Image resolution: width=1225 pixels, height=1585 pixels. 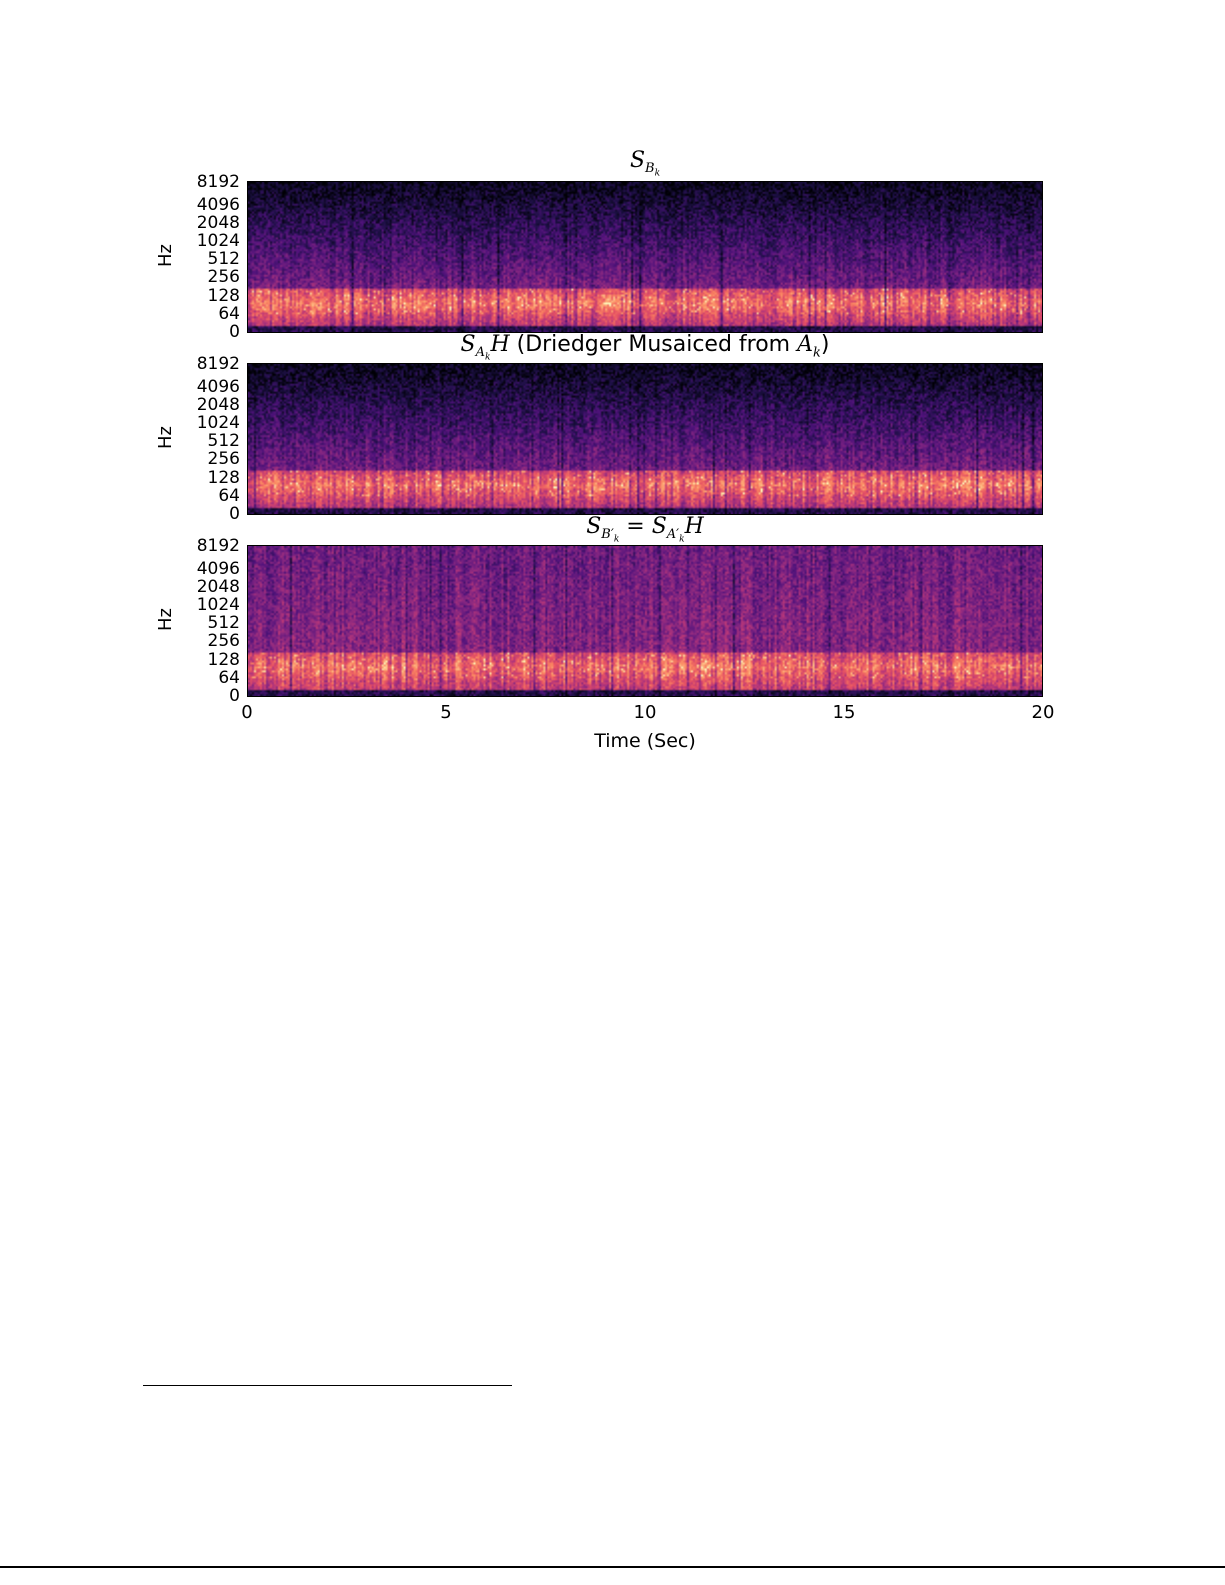 I want to click on x-tick-label: 10, so click(x=645, y=712).